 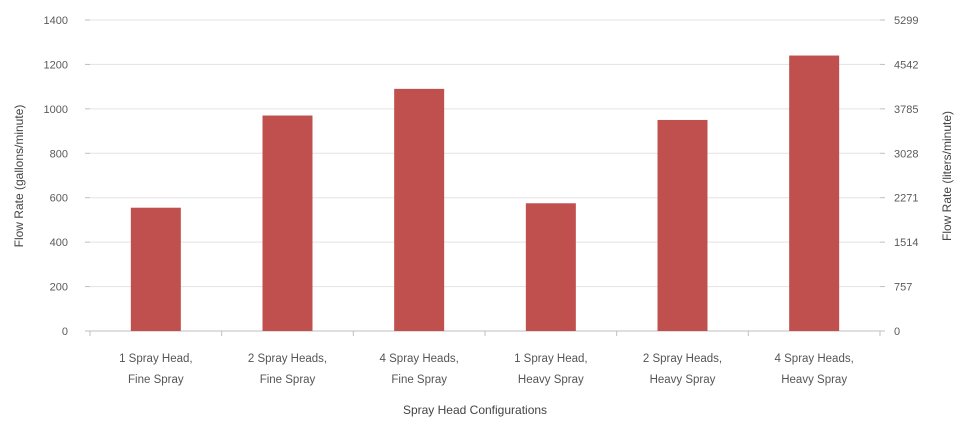 I want to click on y-left-tick-label: 0, so click(x=65, y=332).